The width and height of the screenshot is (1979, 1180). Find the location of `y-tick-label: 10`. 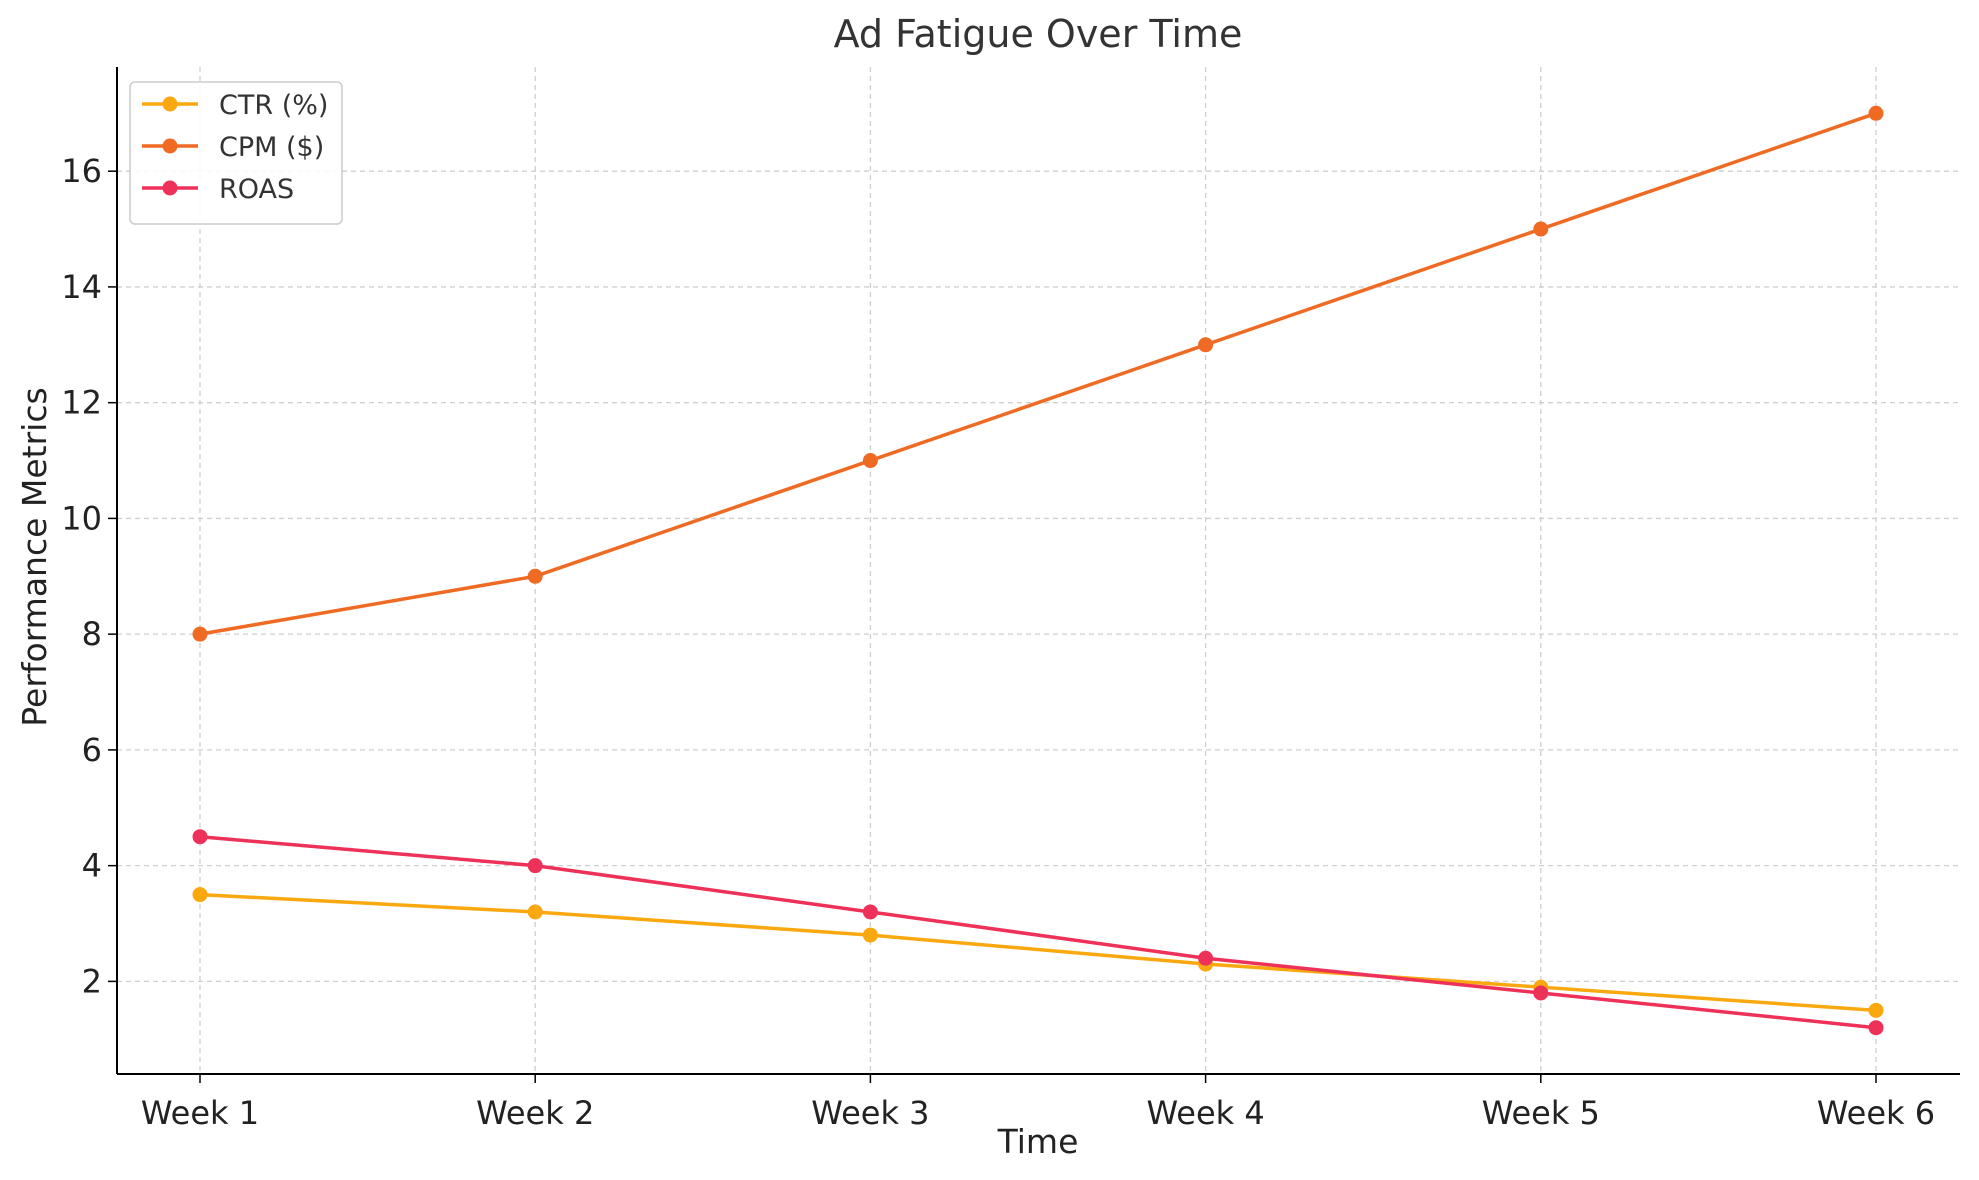

y-tick-label: 10 is located at coordinates (81, 518).